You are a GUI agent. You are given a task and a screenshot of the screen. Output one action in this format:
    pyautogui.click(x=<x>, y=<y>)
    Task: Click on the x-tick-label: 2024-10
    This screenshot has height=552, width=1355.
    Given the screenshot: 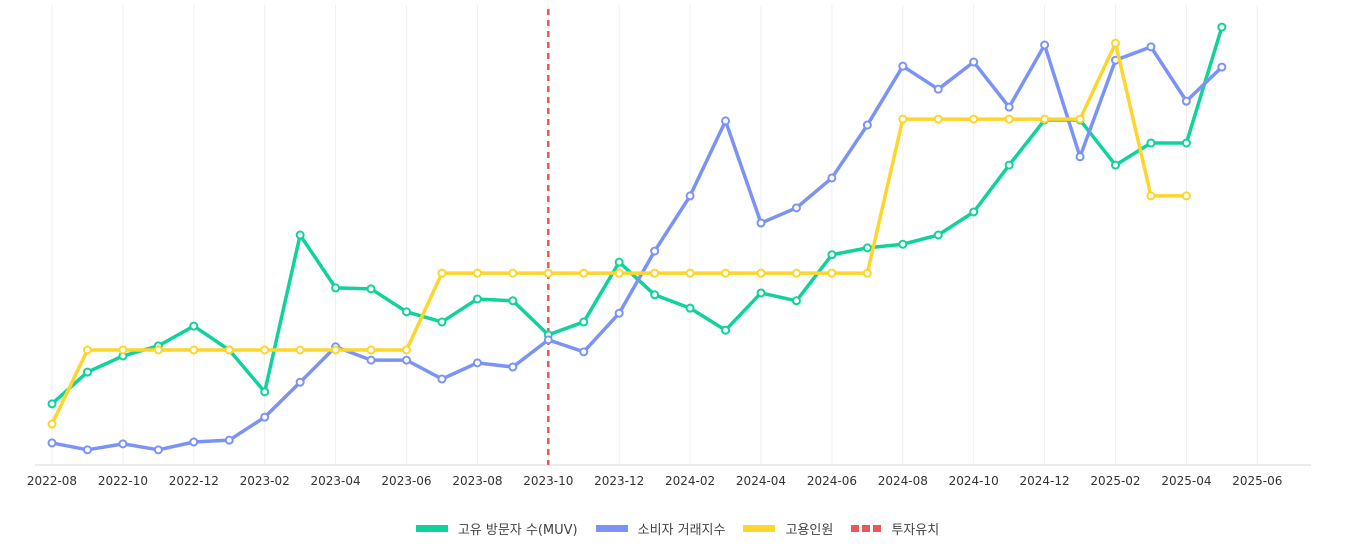 What is the action you would take?
    pyautogui.click(x=974, y=481)
    